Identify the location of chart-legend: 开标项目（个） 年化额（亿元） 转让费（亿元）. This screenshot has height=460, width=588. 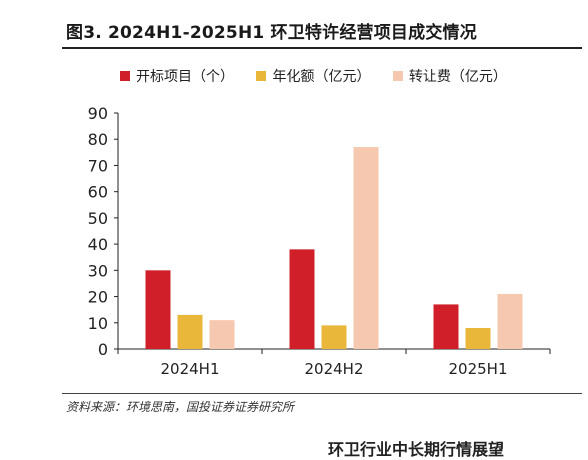
(322, 76).